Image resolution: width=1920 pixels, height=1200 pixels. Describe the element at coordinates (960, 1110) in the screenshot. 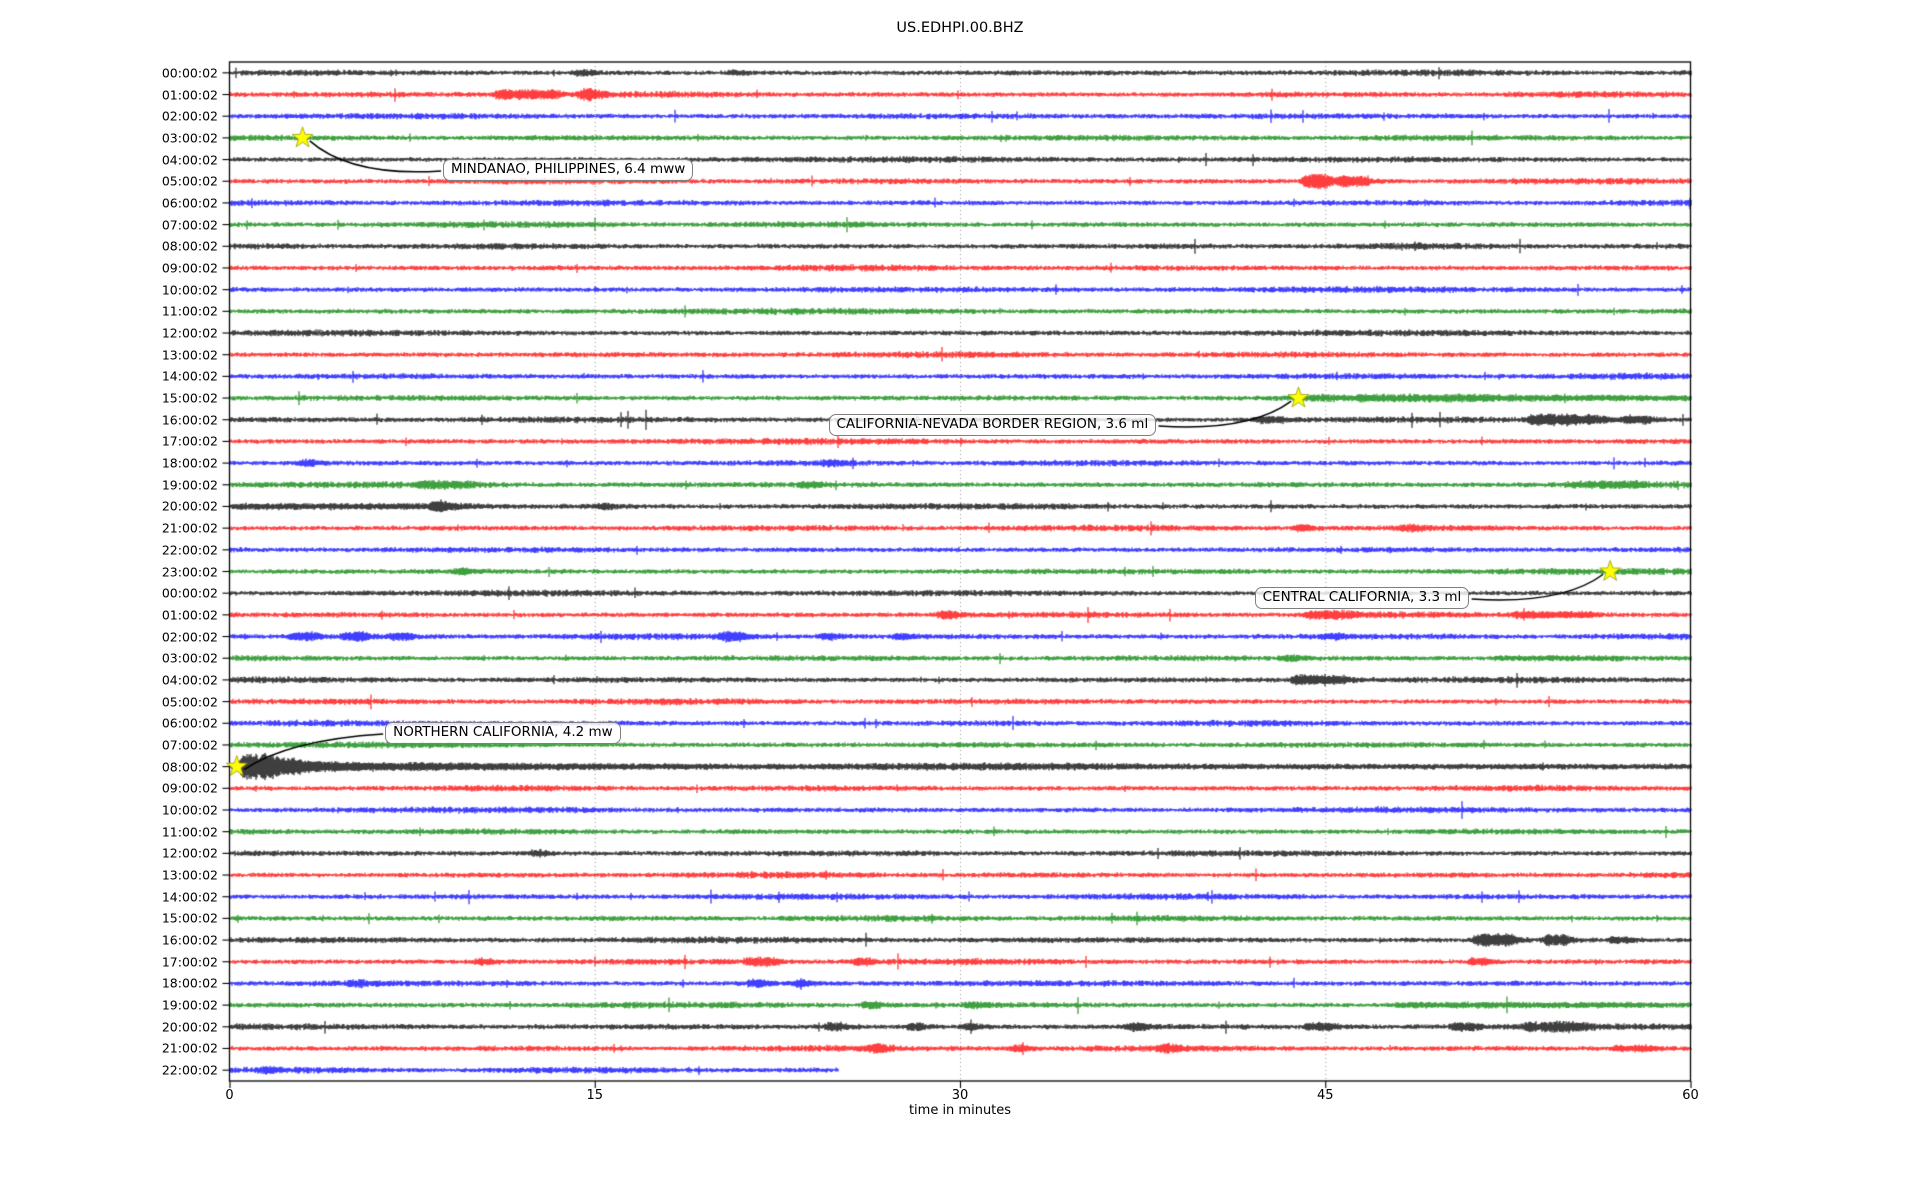

I see `x-axis-label: time in minutes` at that location.